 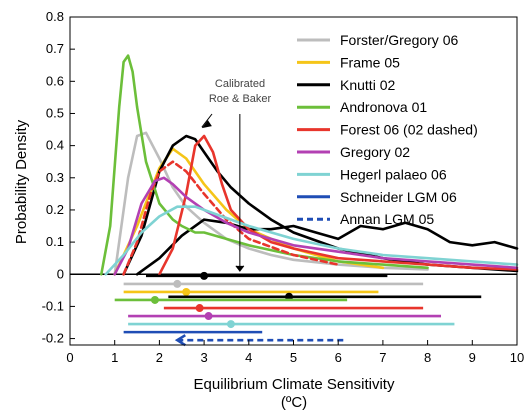 I want to click on curve-forest-06-02-dashed-alt, so click(x=231, y=218).